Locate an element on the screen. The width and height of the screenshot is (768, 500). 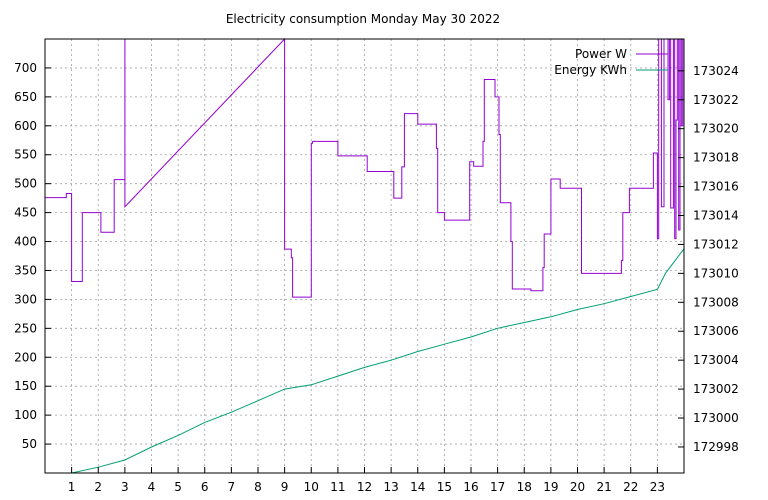
y2-tick-label: 173014 is located at coordinates (716, 215).